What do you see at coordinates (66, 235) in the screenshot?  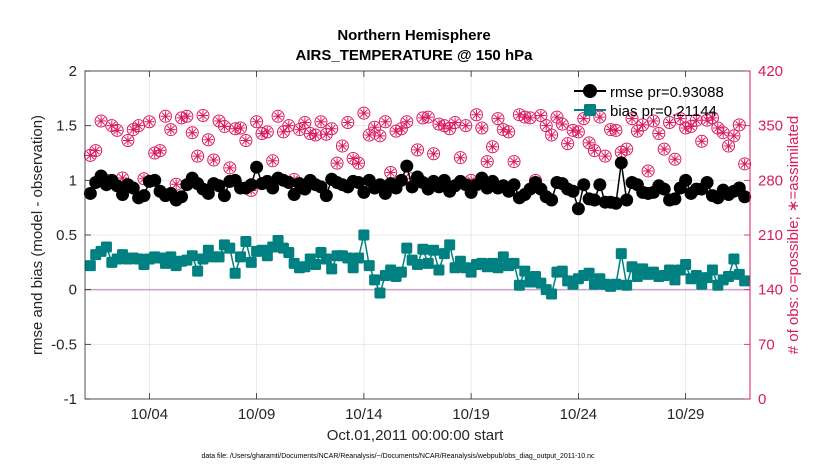 I see `y-tick-label: 0.5` at bounding box center [66, 235].